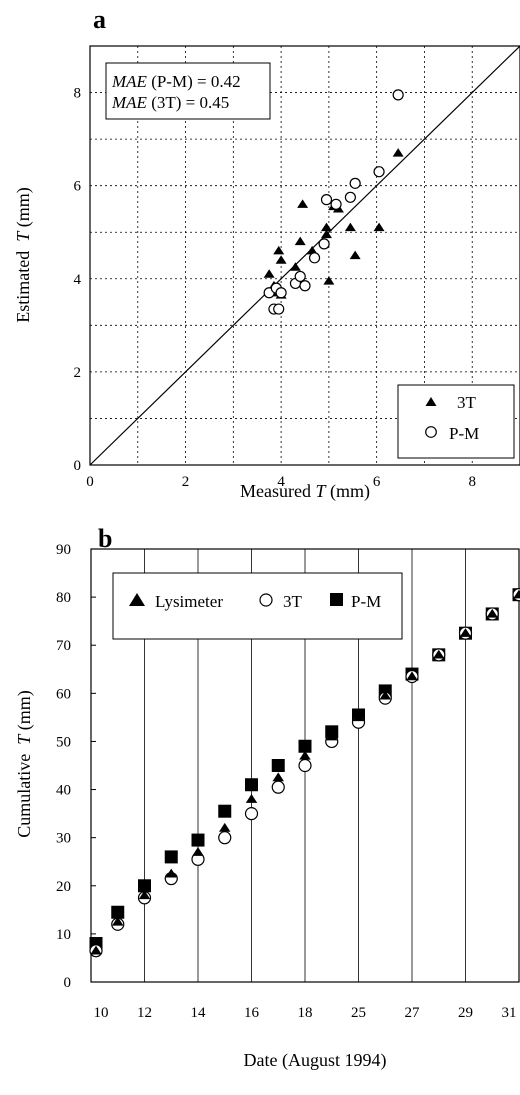 Image resolution: width=520 pixels, height=1095 pixels. Describe the element at coordinates (63, 694) in the screenshot. I see `panel-b-y-tick-label: 60` at that location.